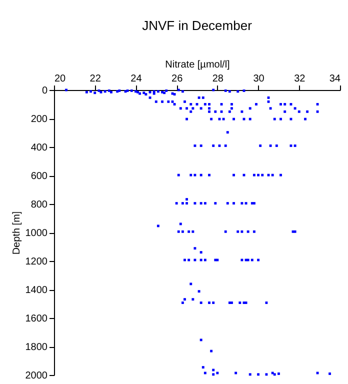  What do you see at coordinates (136, 79) in the screenshot?
I see `x-tick-label: 24` at bounding box center [136, 79].